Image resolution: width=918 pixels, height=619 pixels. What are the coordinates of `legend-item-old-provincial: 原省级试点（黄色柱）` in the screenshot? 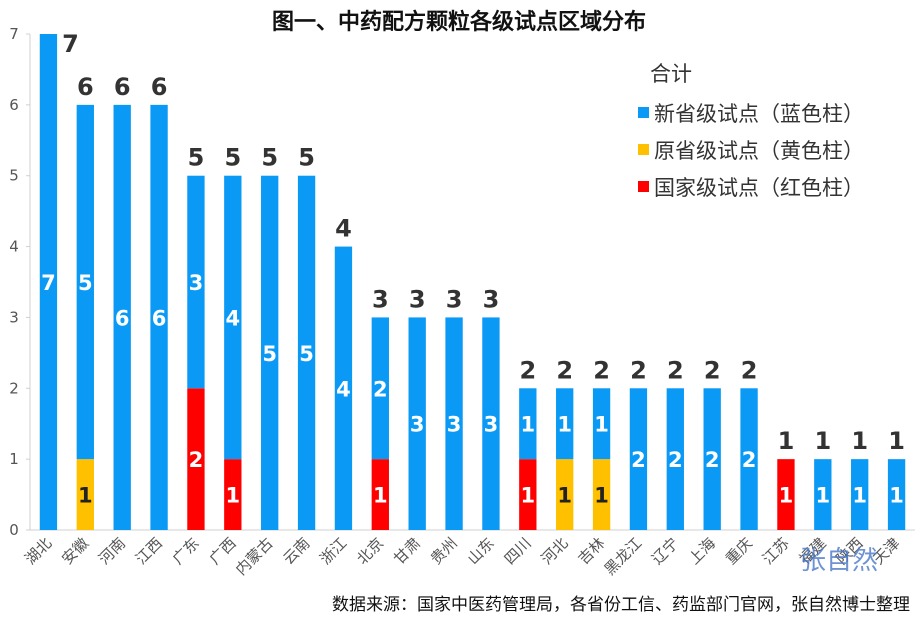 It's located at (751, 149).